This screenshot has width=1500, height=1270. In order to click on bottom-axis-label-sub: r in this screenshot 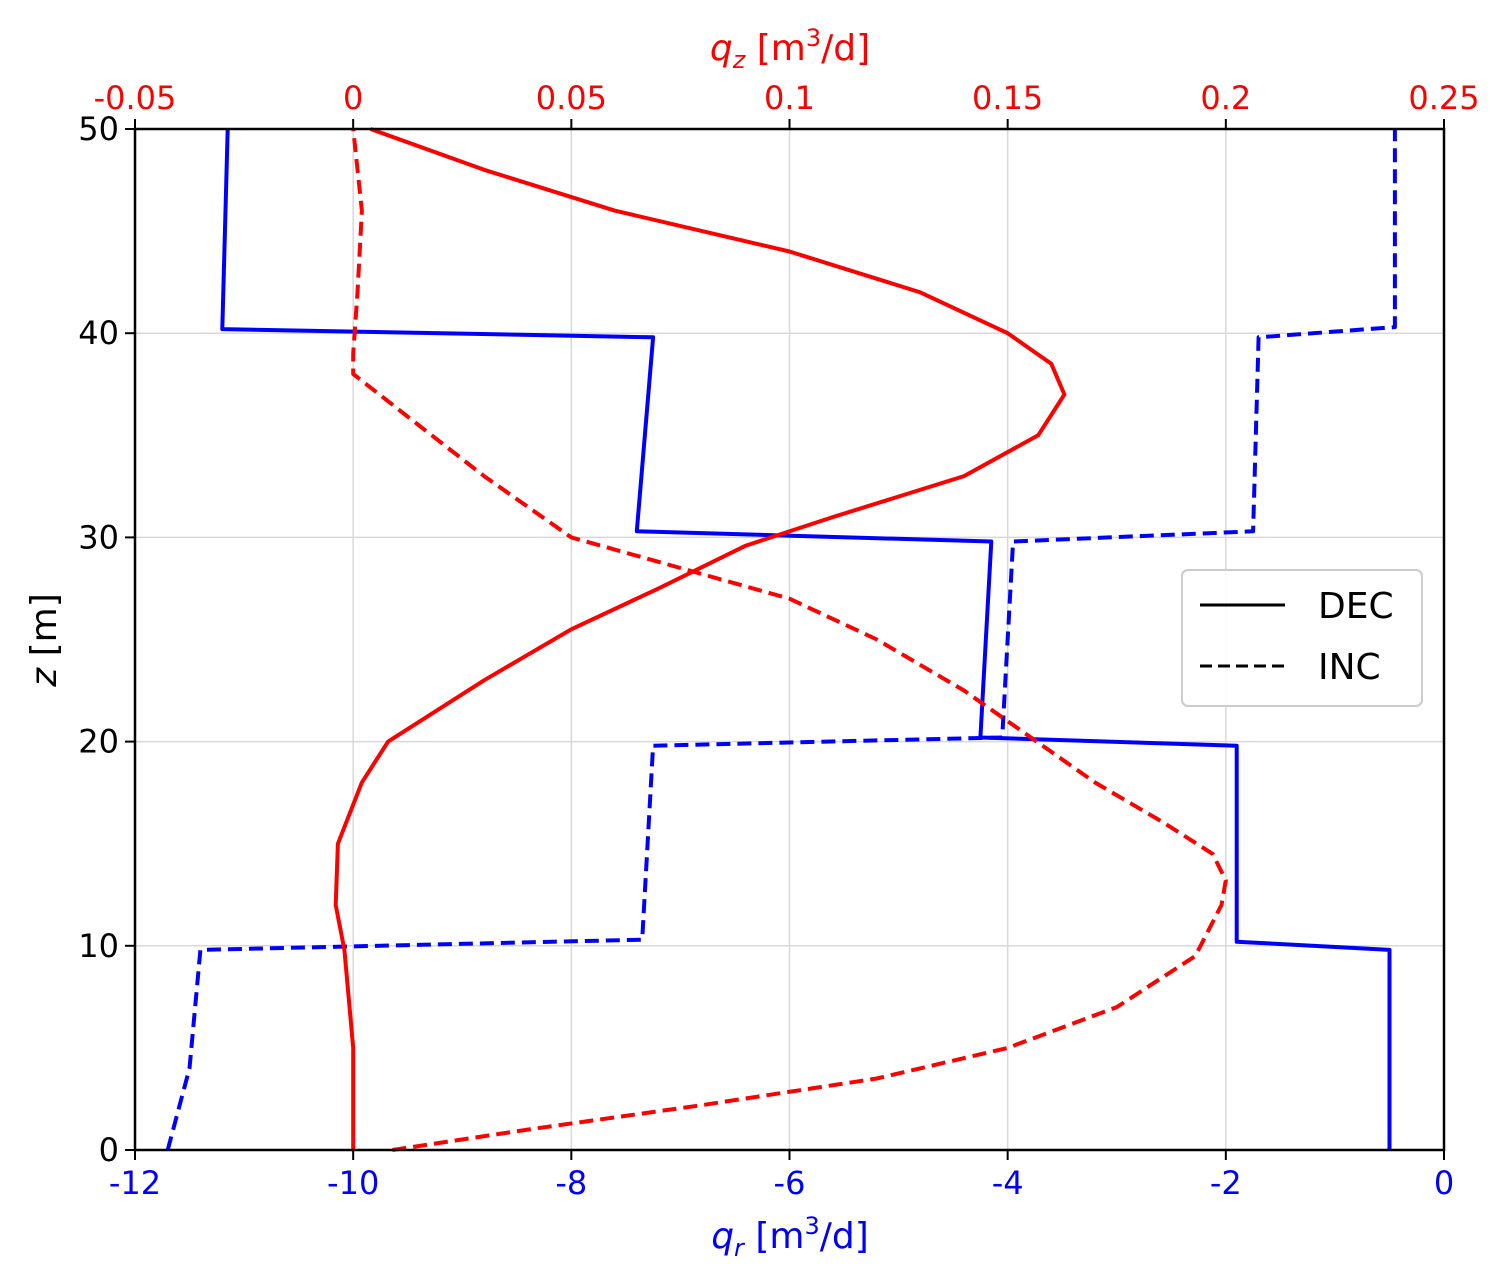, I will do `click(740, 1248)`.